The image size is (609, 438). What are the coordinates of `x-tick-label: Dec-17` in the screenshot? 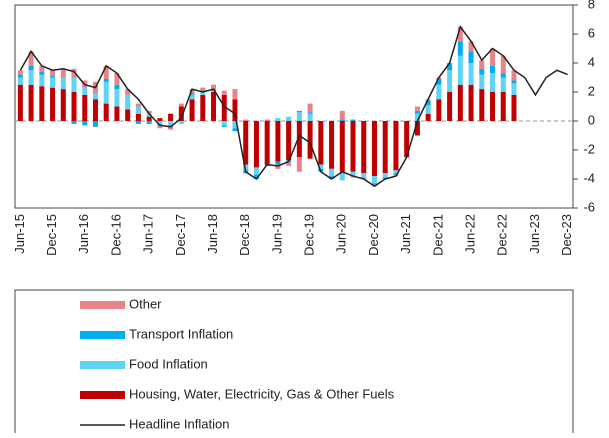 It's located at (180, 235).